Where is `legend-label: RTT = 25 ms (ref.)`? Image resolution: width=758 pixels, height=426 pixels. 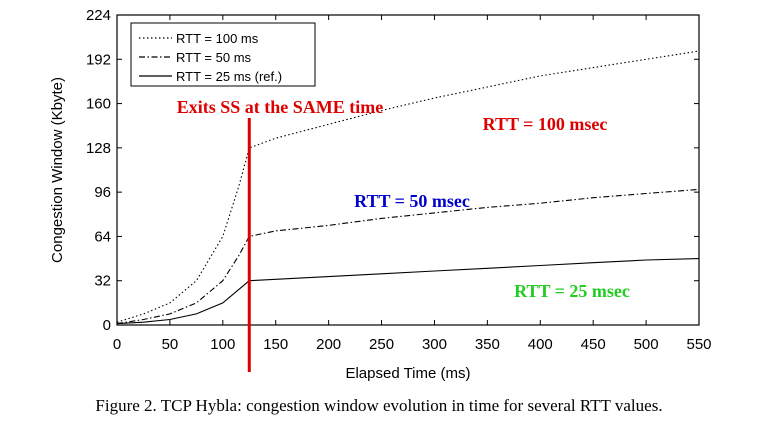
legend-label: RTT = 25 ms (ref.) is located at coordinates (229, 76).